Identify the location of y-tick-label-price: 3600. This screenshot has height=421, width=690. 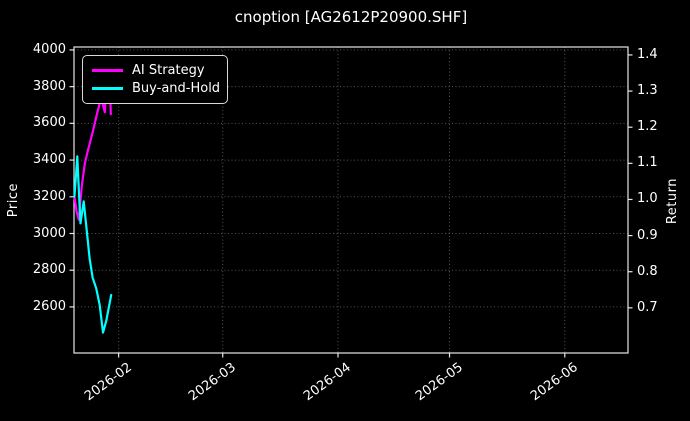
(49, 123).